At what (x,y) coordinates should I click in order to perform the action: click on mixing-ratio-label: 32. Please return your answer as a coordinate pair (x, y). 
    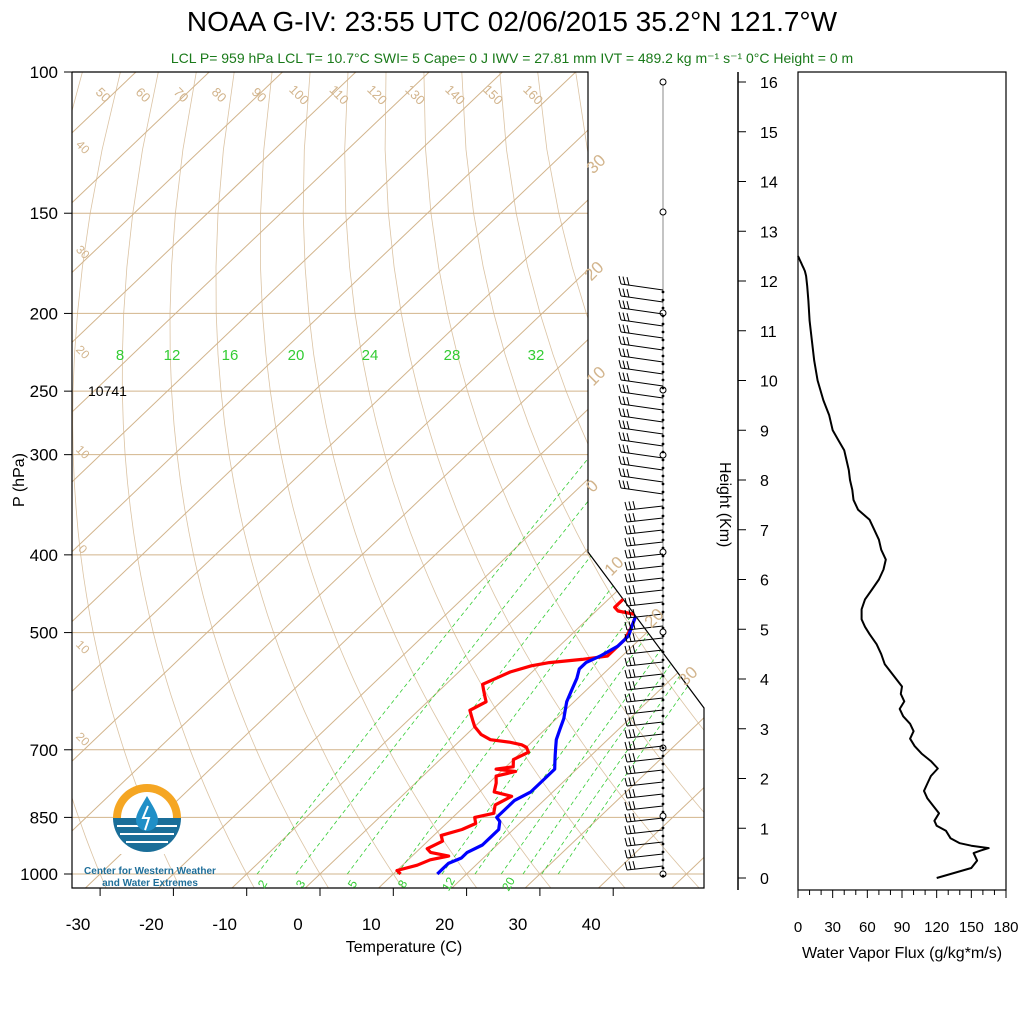
    Looking at the image, I should click on (536, 355).